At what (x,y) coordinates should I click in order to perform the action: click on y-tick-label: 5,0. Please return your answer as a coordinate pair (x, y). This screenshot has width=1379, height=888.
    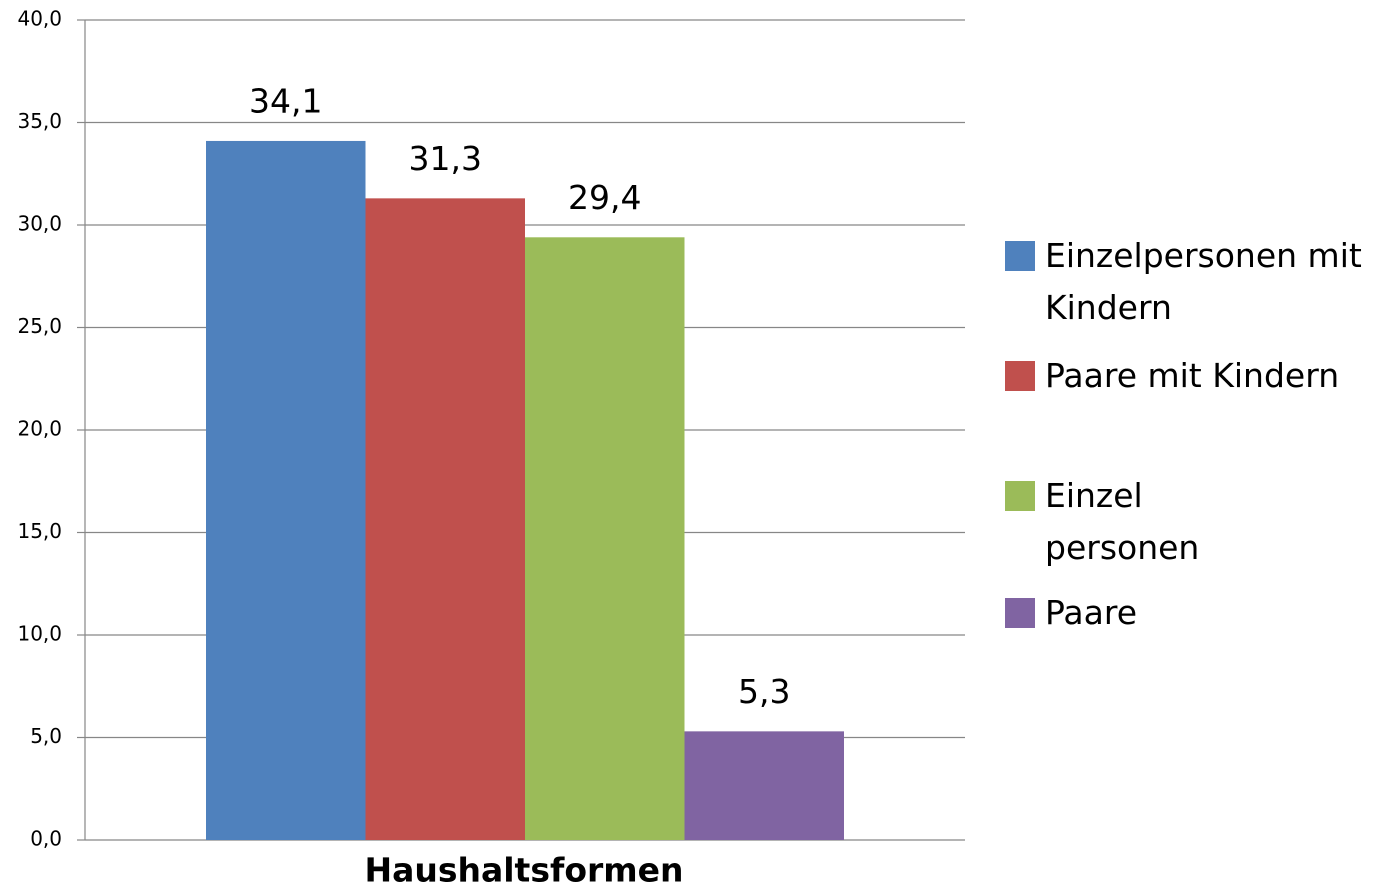
    Looking at the image, I should click on (46, 736).